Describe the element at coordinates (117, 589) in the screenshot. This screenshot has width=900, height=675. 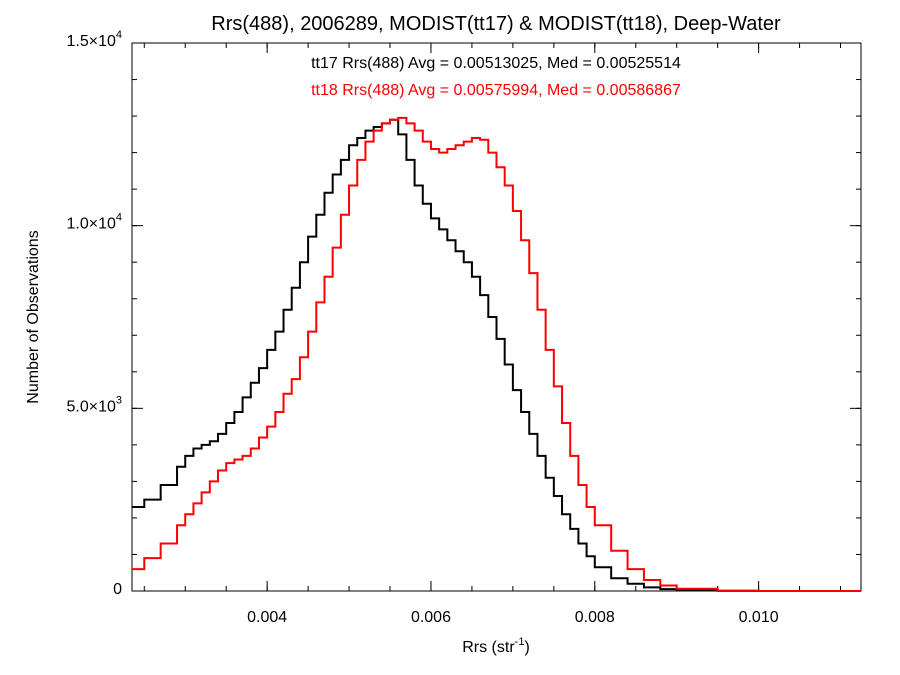
I see `y-tick-label: 0` at that location.